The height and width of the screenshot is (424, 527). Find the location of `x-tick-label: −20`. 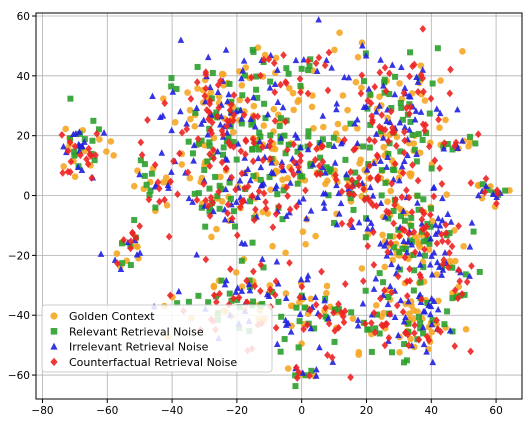

x-tick-label: −20 is located at coordinates (237, 411).